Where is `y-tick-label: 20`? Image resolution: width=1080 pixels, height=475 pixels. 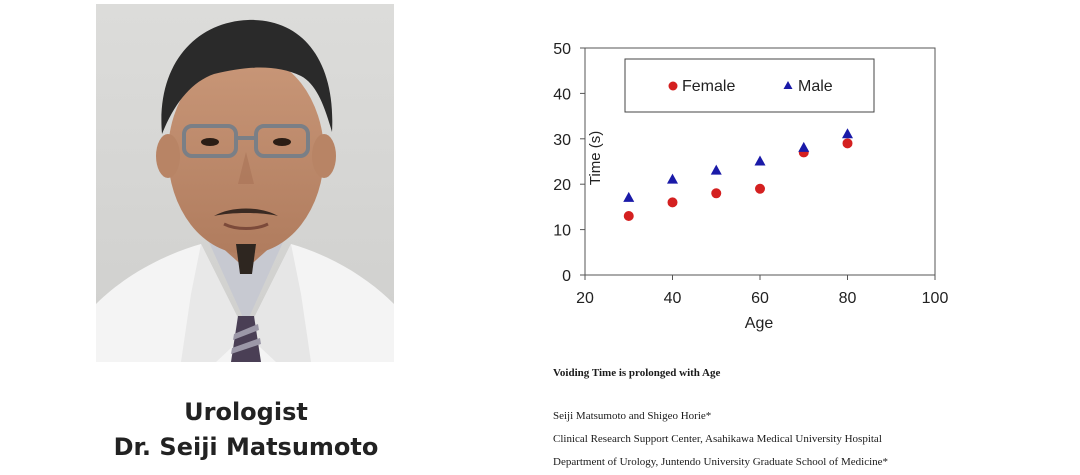
y-tick-label: 20 is located at coordinates (562, 185).